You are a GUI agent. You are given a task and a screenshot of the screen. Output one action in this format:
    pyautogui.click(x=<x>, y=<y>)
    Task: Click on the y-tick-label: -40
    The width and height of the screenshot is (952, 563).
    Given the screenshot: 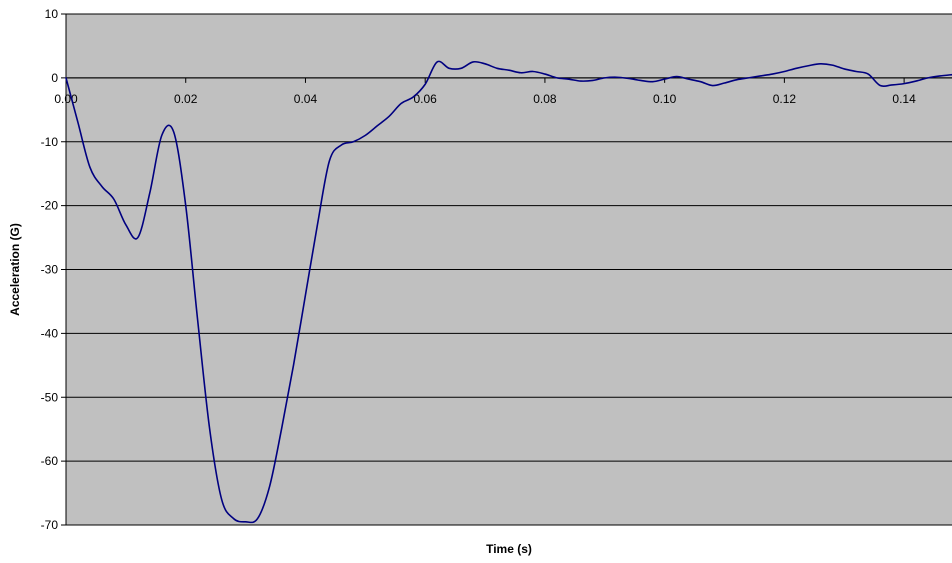 What is the action you would take?
    pyautogui.click(x=50, y=333)
    